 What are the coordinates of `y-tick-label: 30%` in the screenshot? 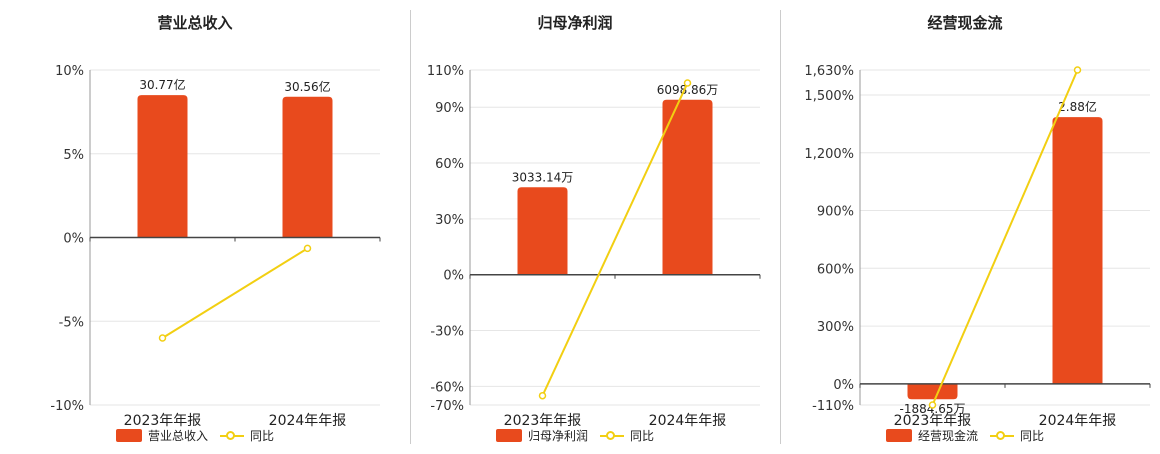 It's located at (449, 220).